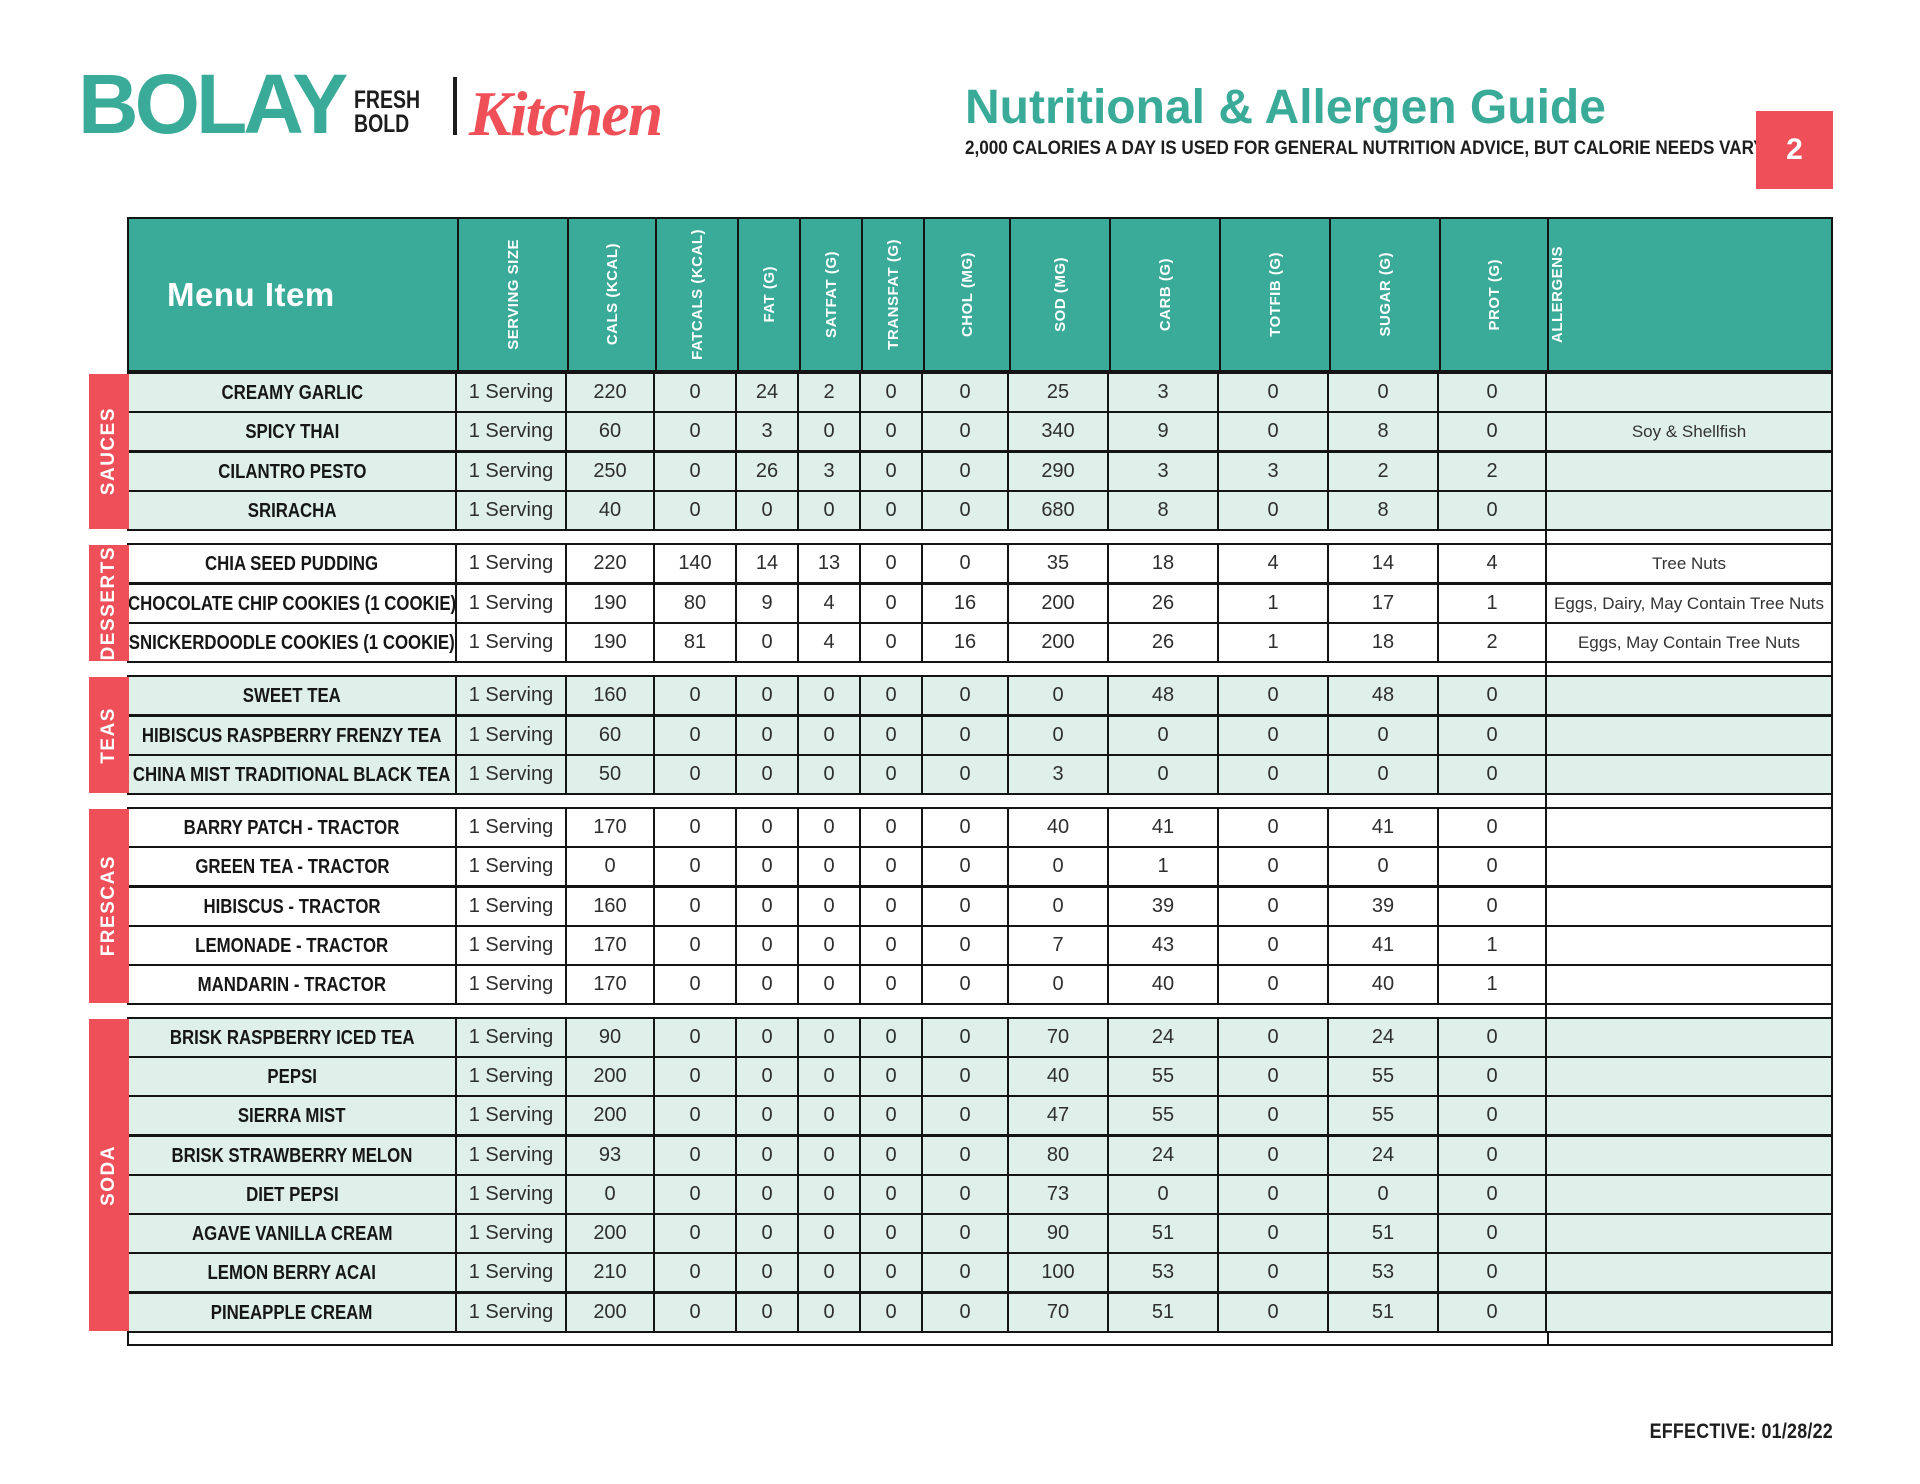 This screenshot has width=1920, height=1484. Describe the element at coordinates (611, 984) in the screenshot. I see `value-cell: 170` at that location.